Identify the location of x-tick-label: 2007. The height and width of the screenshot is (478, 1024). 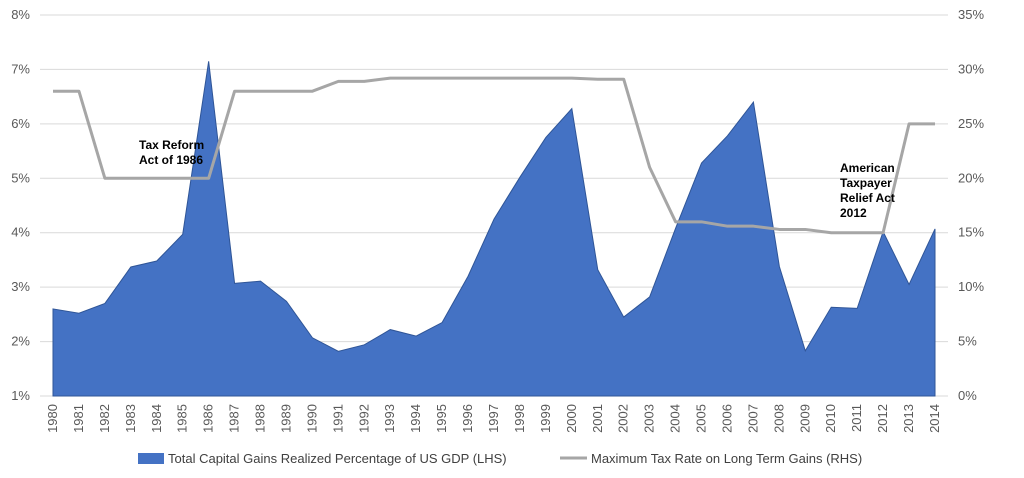
(752, 418).